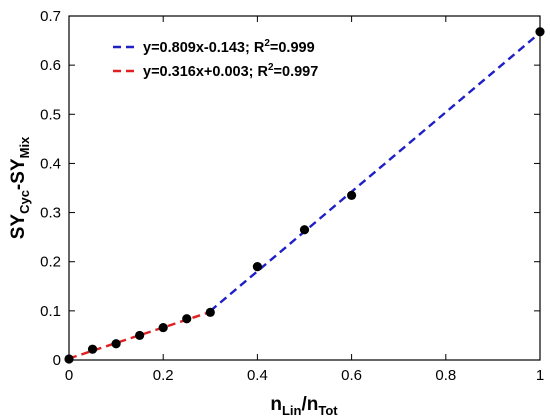 This screenshot has height=419, width=550. I want to click on x-tick-label: 0.2, so click(163, 375).